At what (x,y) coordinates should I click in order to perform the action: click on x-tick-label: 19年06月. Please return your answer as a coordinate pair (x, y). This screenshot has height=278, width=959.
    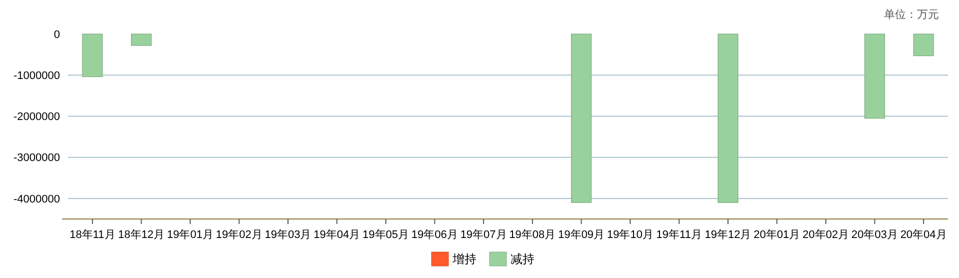
    Looking at the image, I should click on (434, 235).